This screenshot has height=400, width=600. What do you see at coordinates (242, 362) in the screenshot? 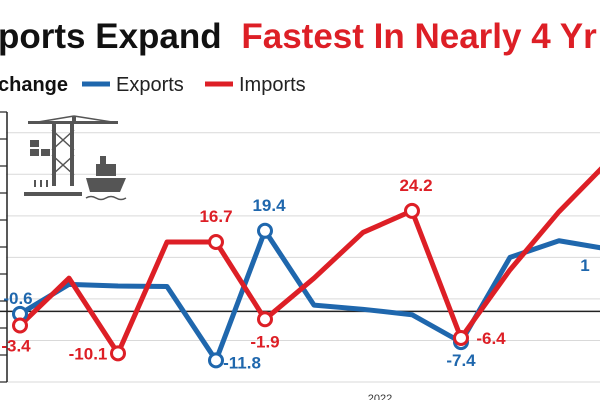
I see `data-label: -11.8` at bounding box center [242, 362].